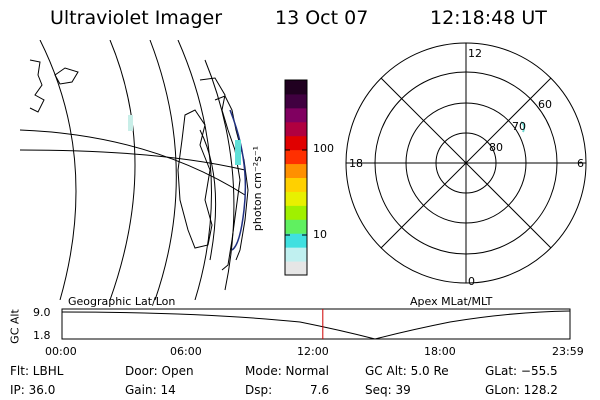 This screenshot has width=600, height=400. I want to click on door-readout: Door: Open, so click(159, 371).